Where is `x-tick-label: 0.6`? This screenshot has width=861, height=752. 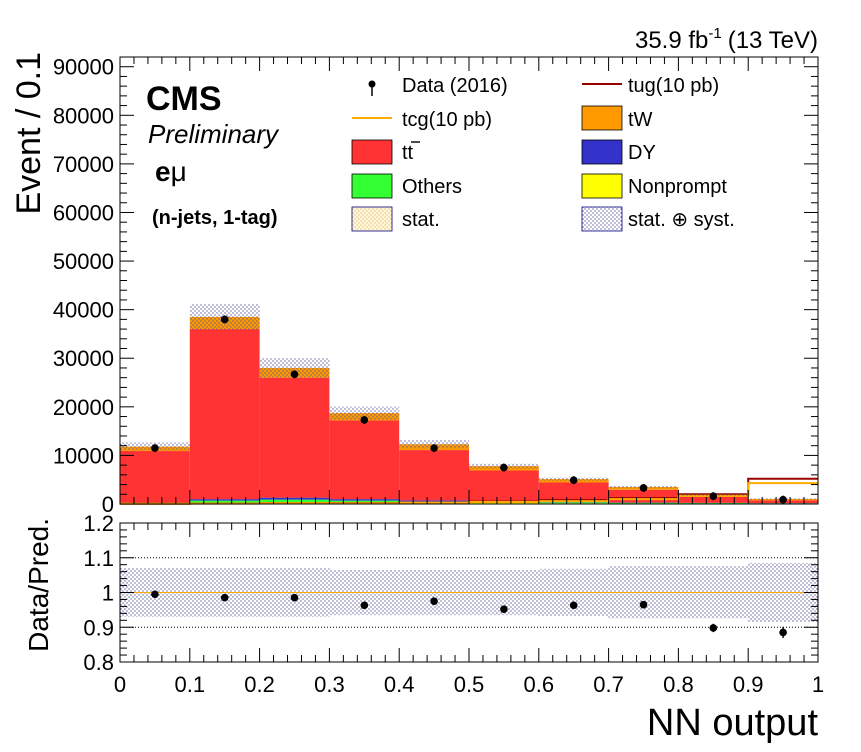
x-tick-label: 0.6 is located at coordinates (539, 684).